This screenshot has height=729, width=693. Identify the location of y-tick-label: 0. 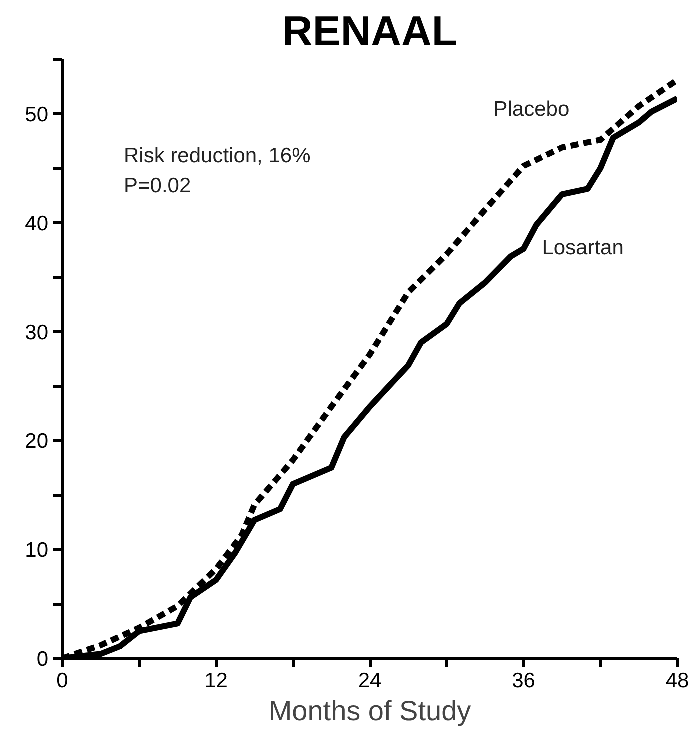
(42, 659).